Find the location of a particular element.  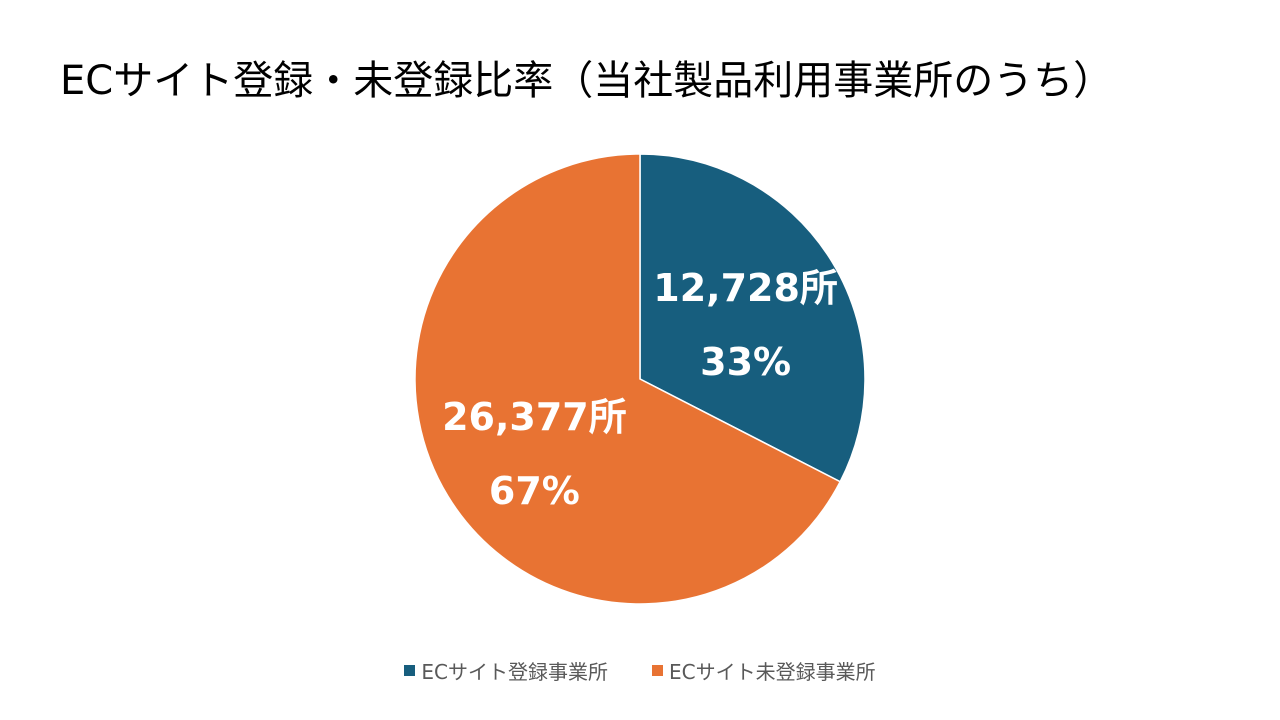

legend-label-registered: ECサイト登録事業所 is located at coordinates (514, 672).